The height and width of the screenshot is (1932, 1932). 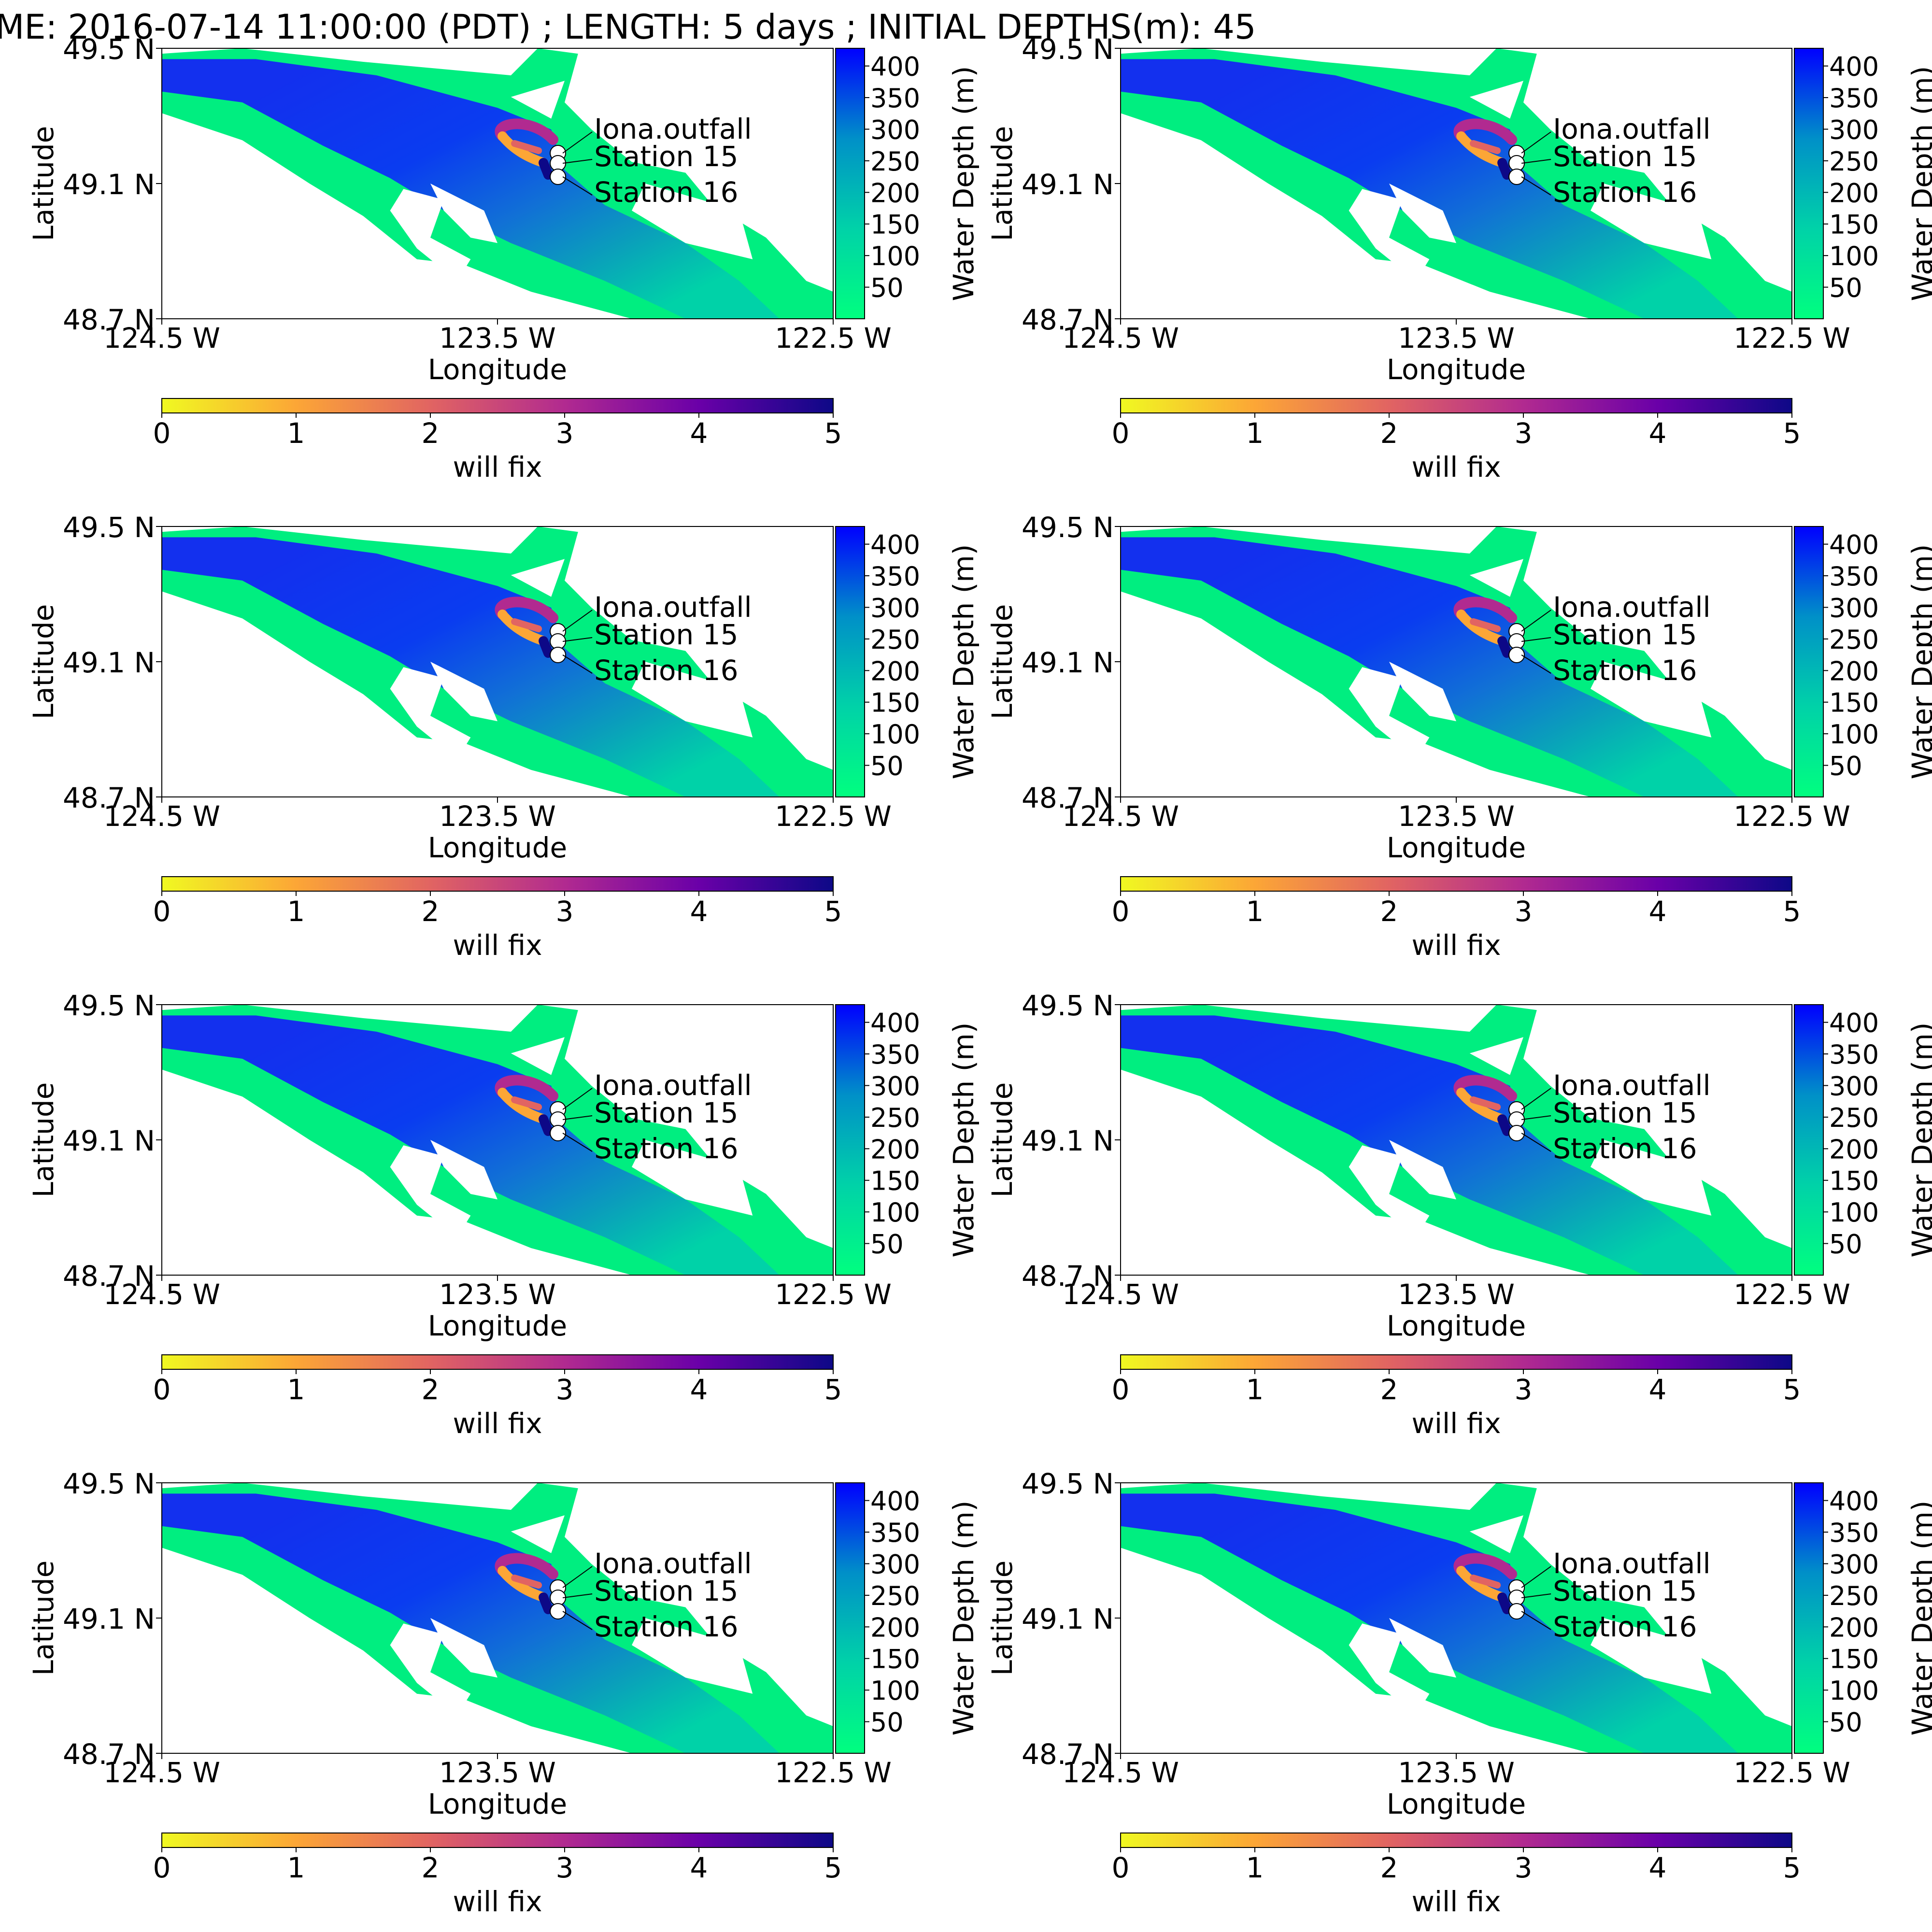 What do you see at coordinates (1002, 1618) in the screenshot?
I see `y-axis-label: Latitude` at bounding box center [1002, 1618].